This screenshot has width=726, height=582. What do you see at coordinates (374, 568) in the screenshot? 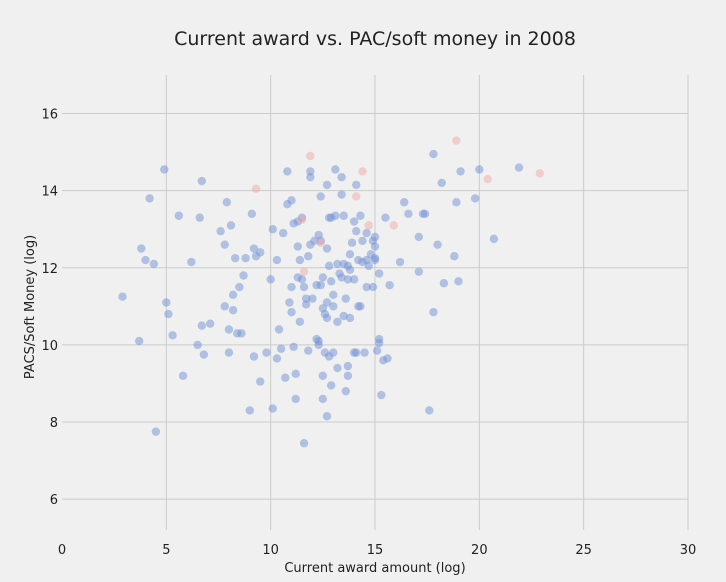
I see `x-axis-label: Current award amount (log)` at bounding box center [374, 568].